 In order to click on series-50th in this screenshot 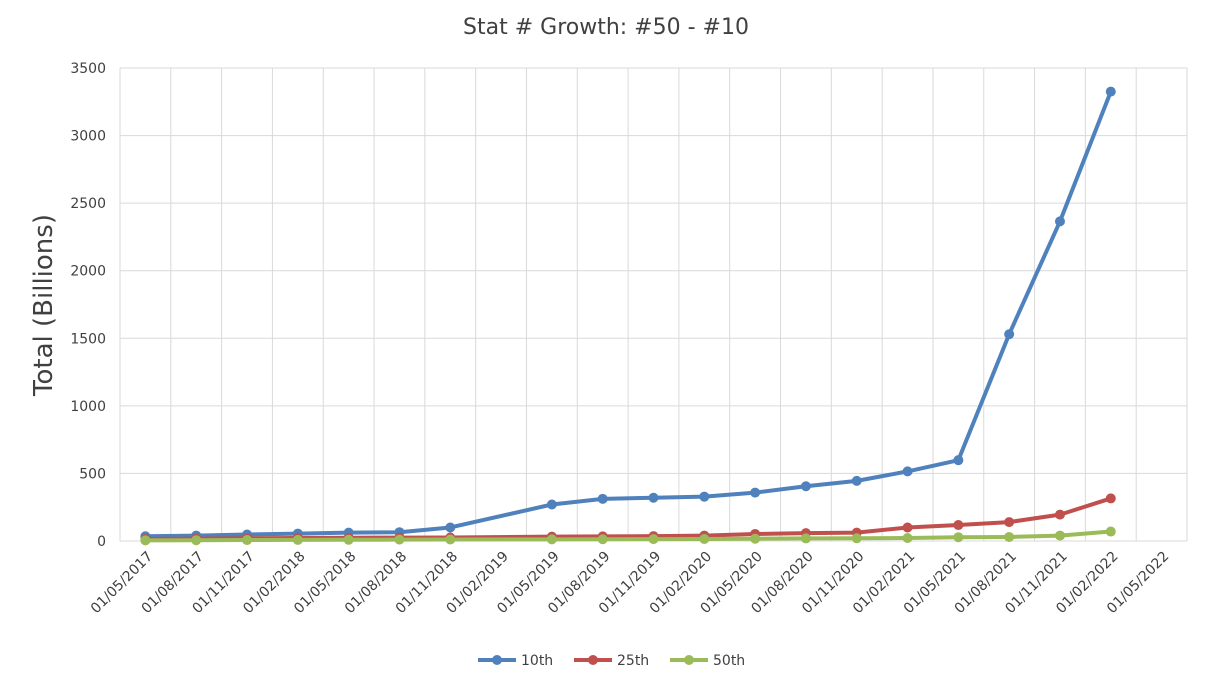, I will do `click(628, 536)`.